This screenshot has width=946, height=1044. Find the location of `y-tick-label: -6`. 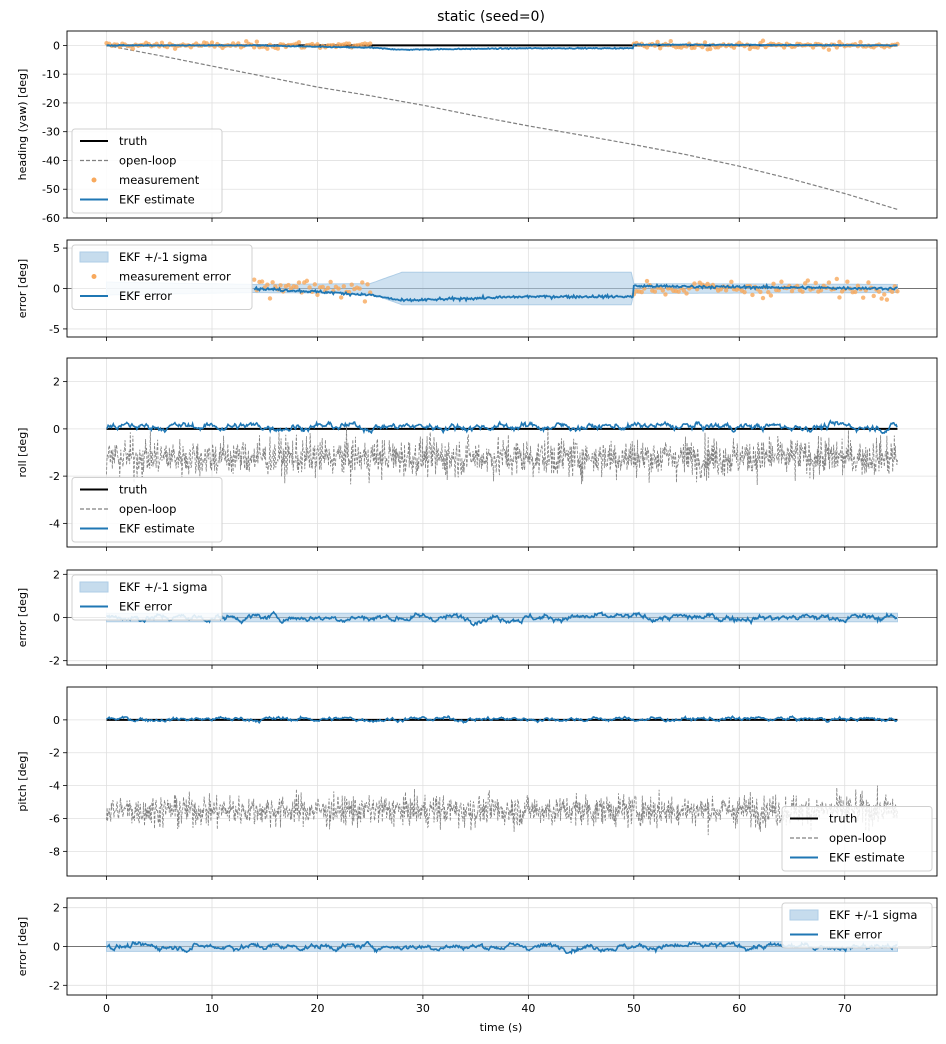

y-tick-label: -6 is located at coordinates (54, 818).